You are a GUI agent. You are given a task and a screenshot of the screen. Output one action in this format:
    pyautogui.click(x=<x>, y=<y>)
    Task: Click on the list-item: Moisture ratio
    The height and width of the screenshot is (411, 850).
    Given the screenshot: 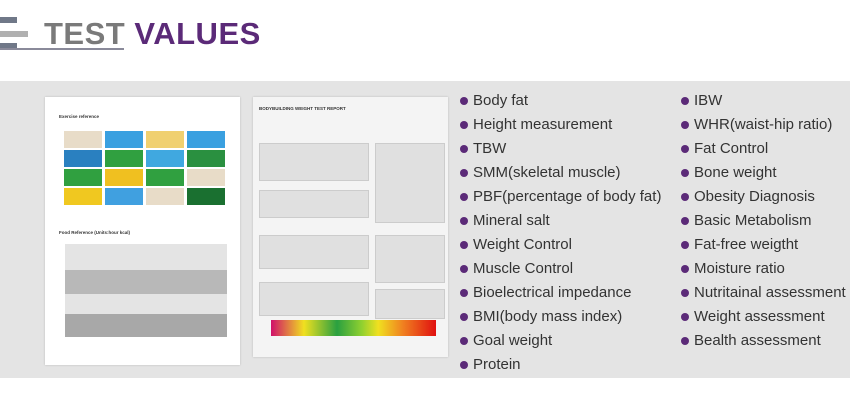 What is the action you would take?
    pyautogui.click(x=763, y=269)
    